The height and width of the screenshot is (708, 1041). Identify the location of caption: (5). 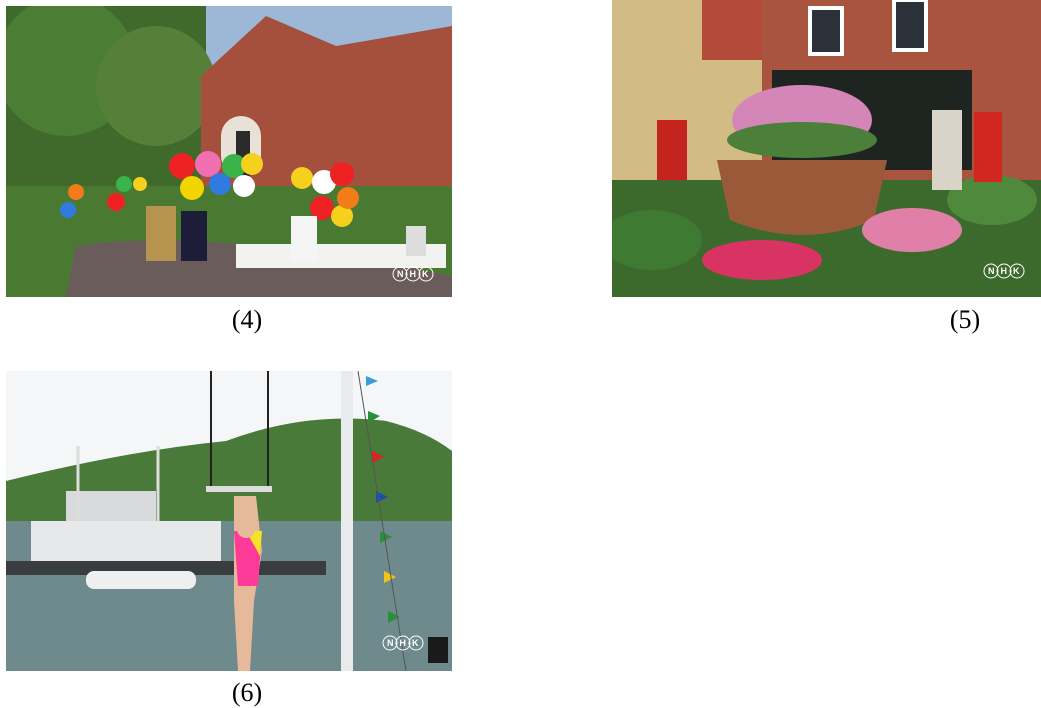
(965, 319).